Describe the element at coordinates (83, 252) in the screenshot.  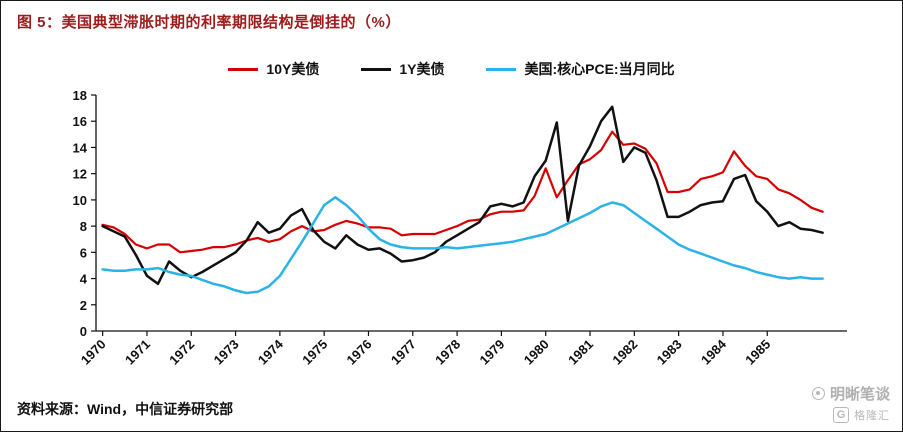
I see `svg-text: 6` at that location.